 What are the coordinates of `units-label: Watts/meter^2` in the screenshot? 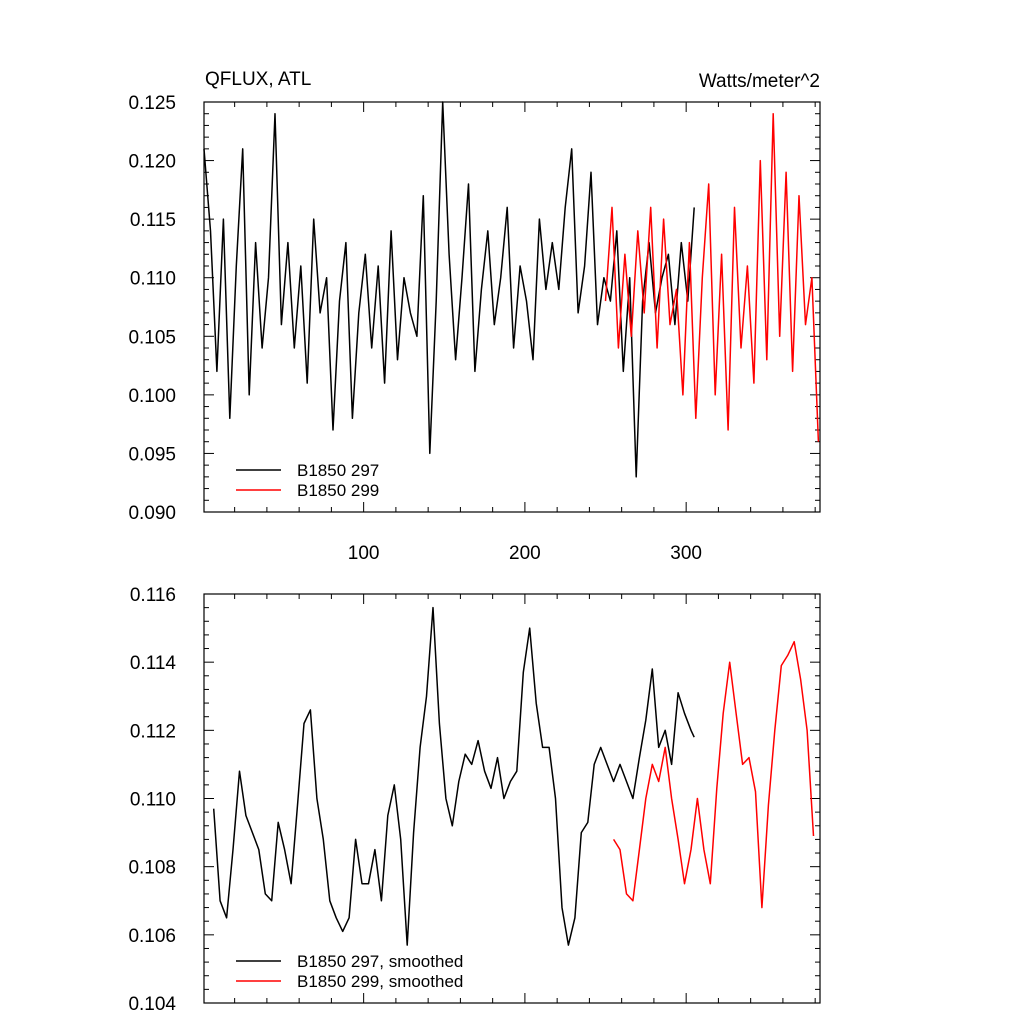 It's located at (759, 81).